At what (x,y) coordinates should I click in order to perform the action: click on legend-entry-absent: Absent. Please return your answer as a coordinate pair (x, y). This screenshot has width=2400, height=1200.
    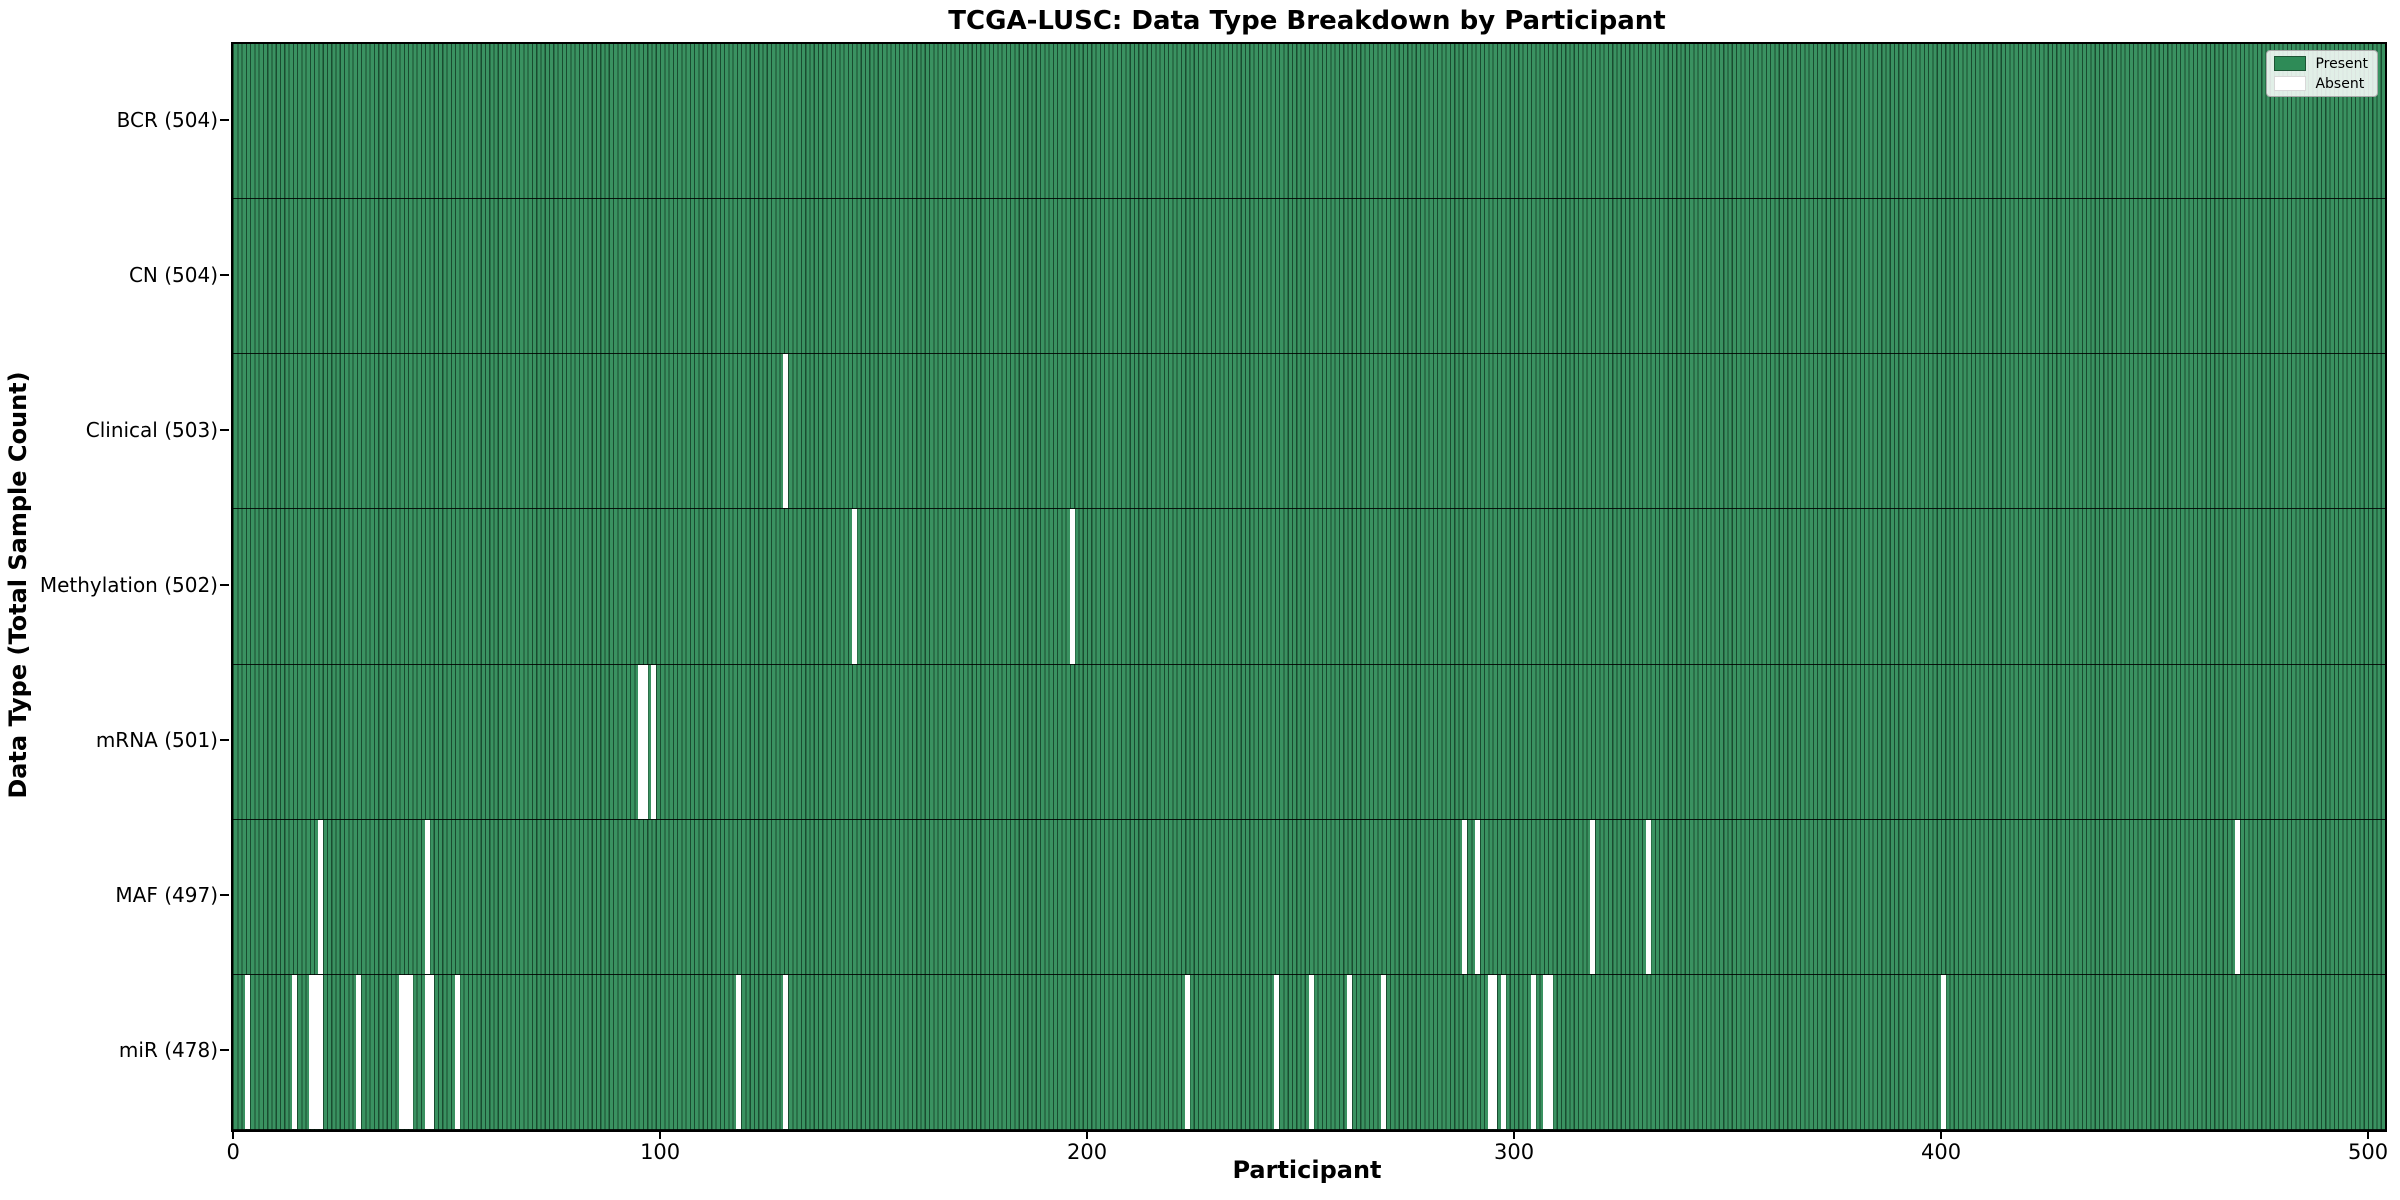
    Looking at the image, I should click on (2321, 83).